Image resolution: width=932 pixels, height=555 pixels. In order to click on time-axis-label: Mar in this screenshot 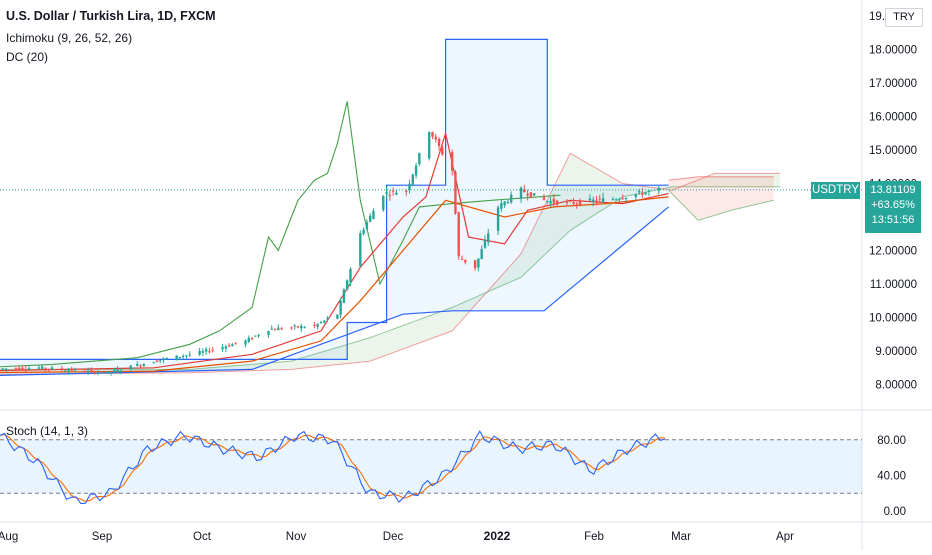, I will do `click(681, 537)`.